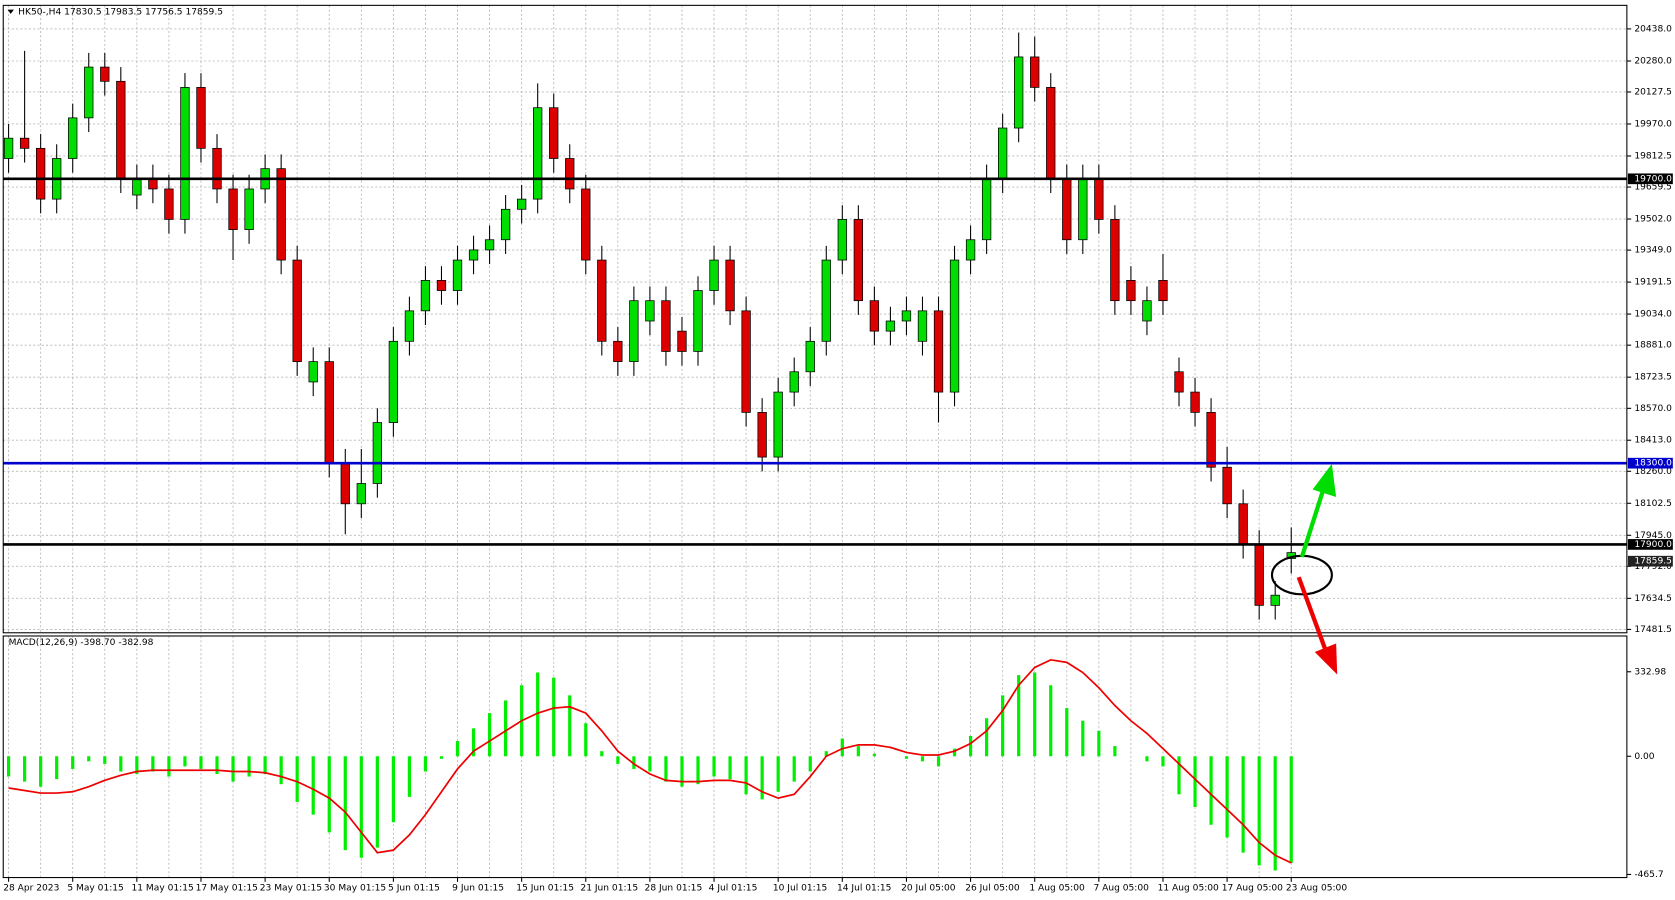 The image size is (1675, 900). What do you see at coordinates (1653, 536) in the screenshot?
I see `y-tick-label: 17945.0` at bounding box center [1653, 536].